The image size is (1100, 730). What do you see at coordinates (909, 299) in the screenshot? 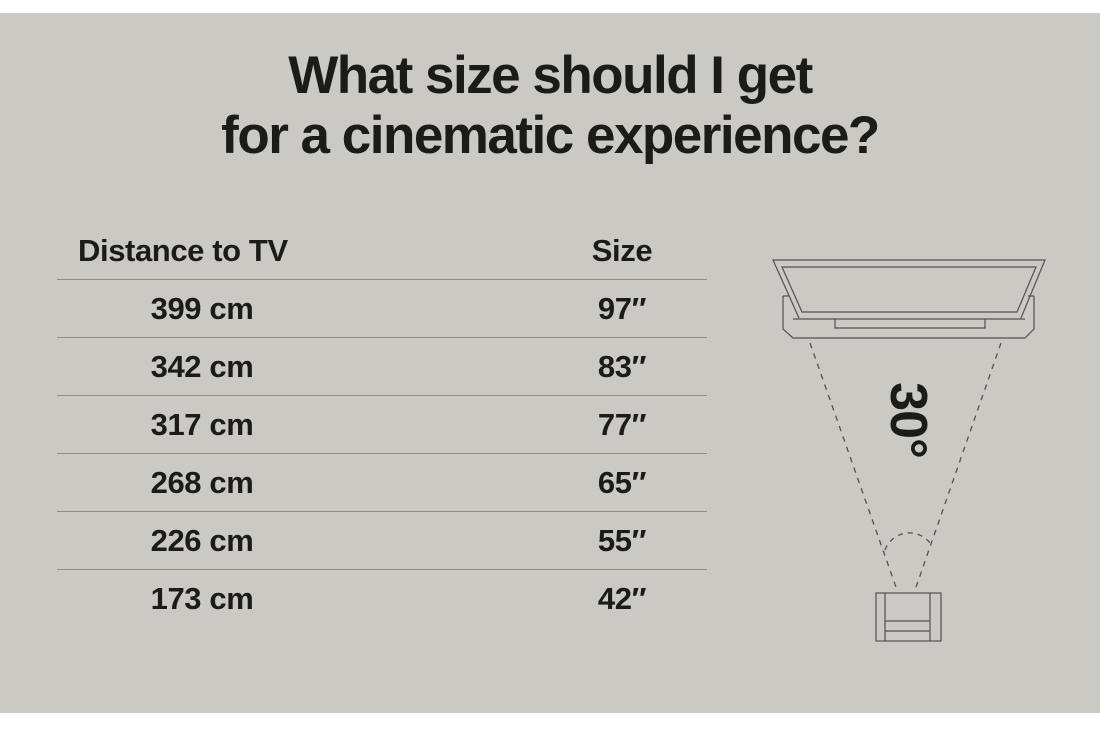
I see `tv-top-view` at bounding box center [909, 299].